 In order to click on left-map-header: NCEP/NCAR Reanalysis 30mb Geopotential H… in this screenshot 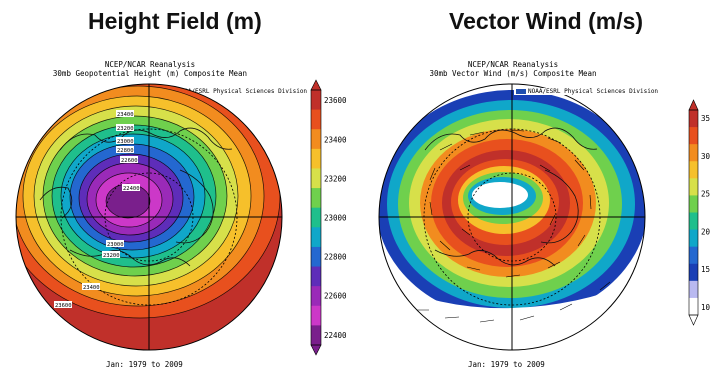, I will do `click(150, 69)`.